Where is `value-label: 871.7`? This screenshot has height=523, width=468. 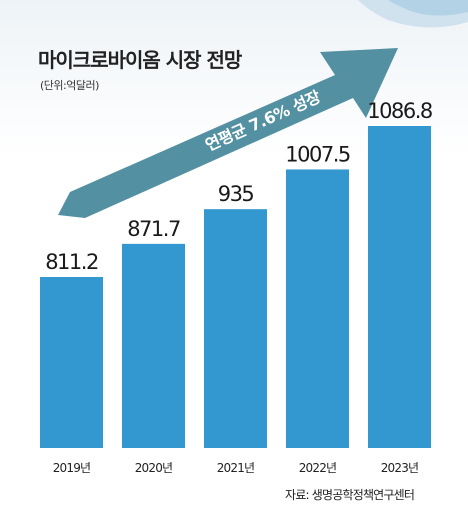
value-label: 871.7 is located at coordinates (153, 229).